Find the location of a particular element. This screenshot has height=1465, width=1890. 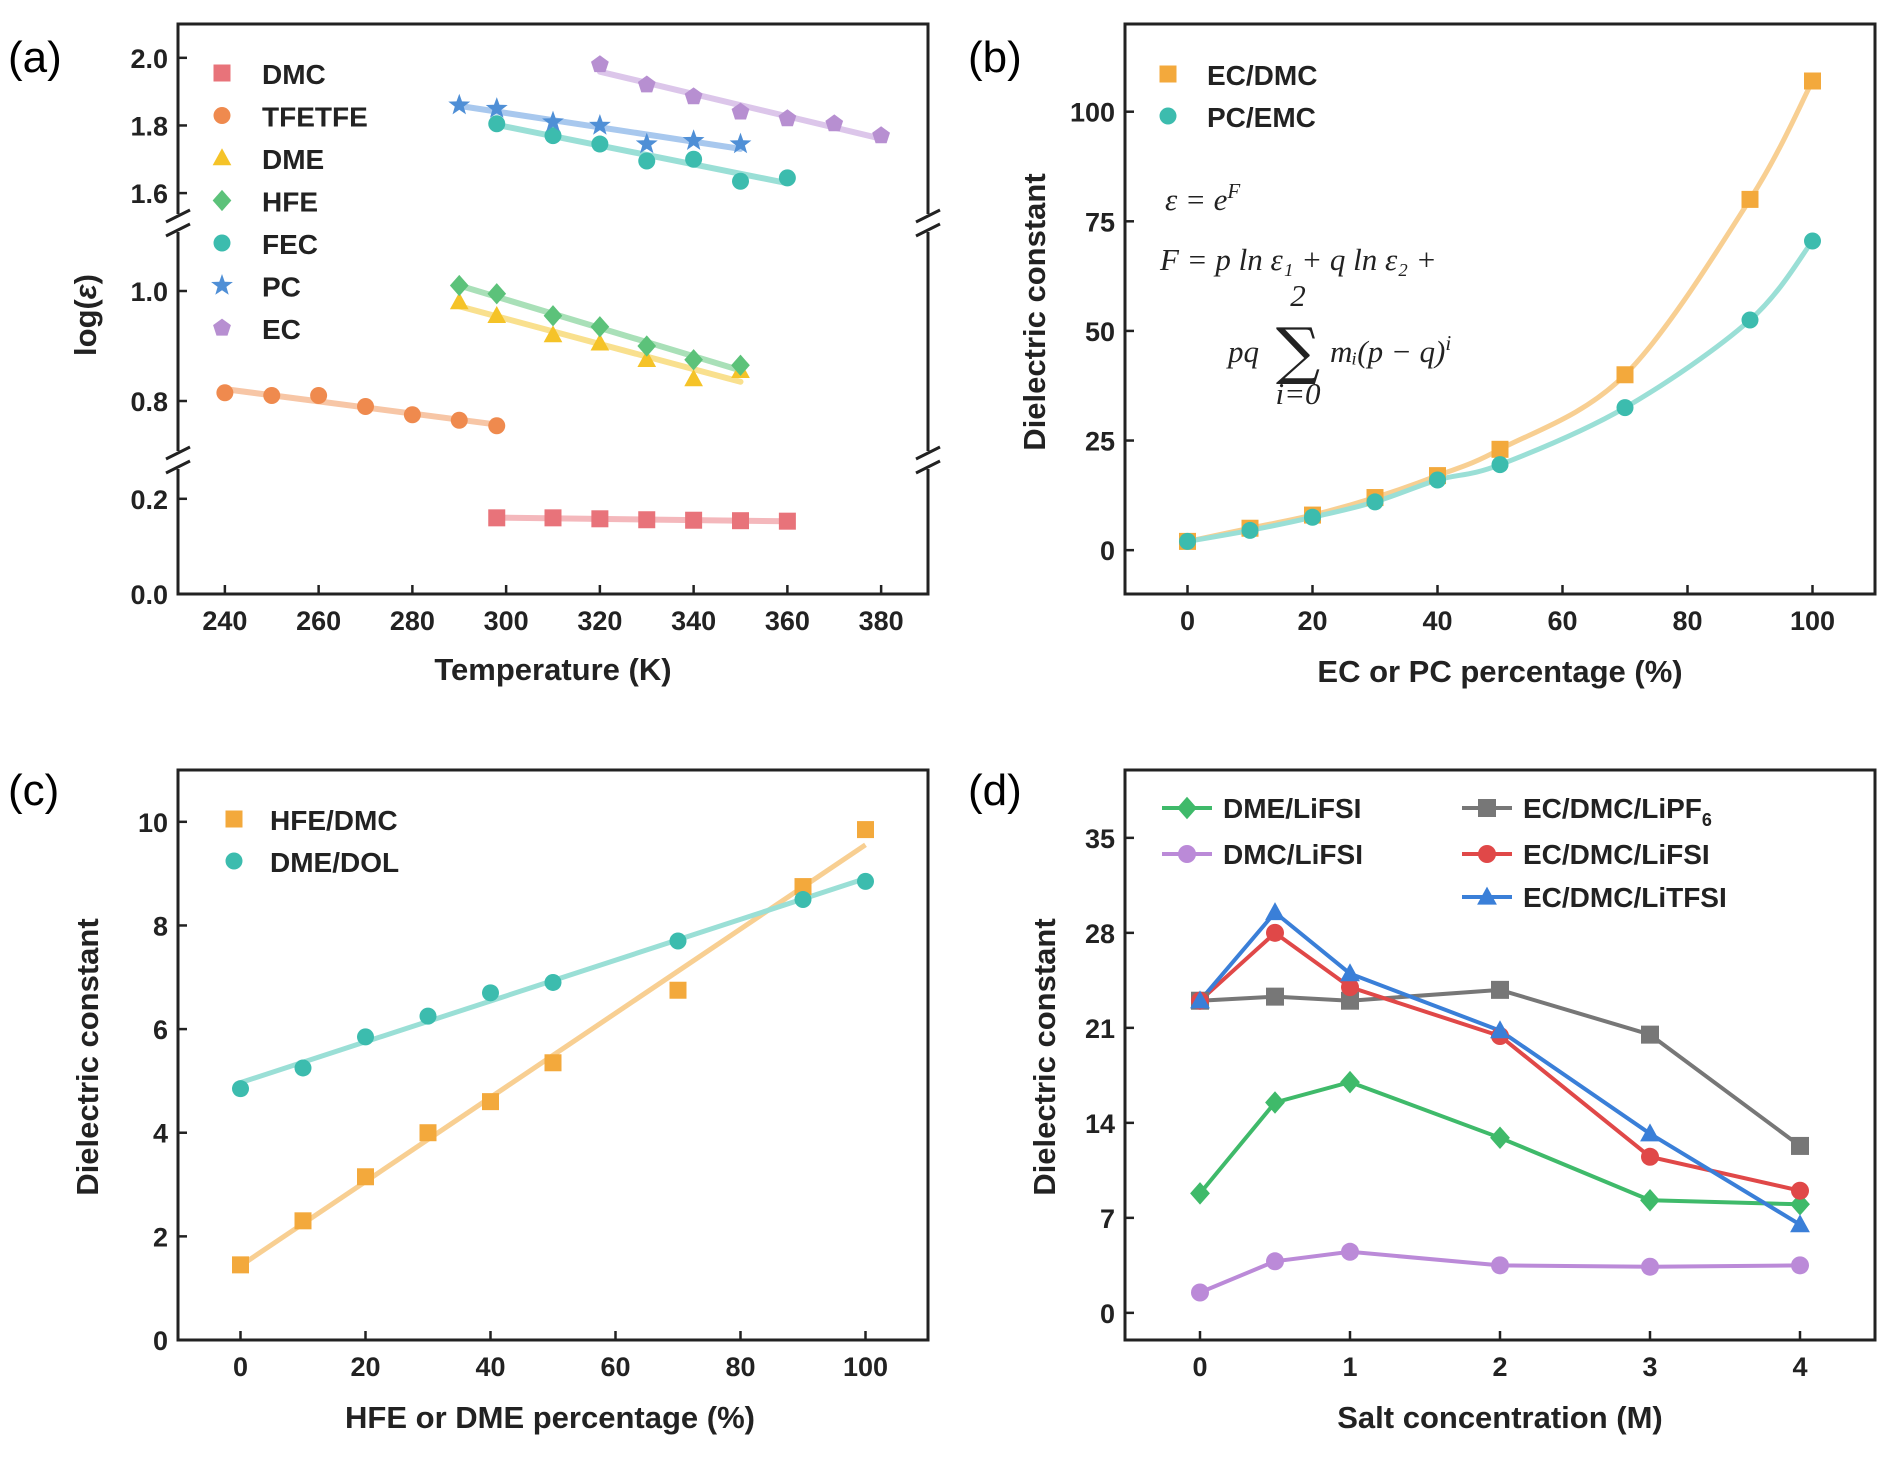

y-axis-label-c: Dielectric constant is located at coordinates (87, 1056).